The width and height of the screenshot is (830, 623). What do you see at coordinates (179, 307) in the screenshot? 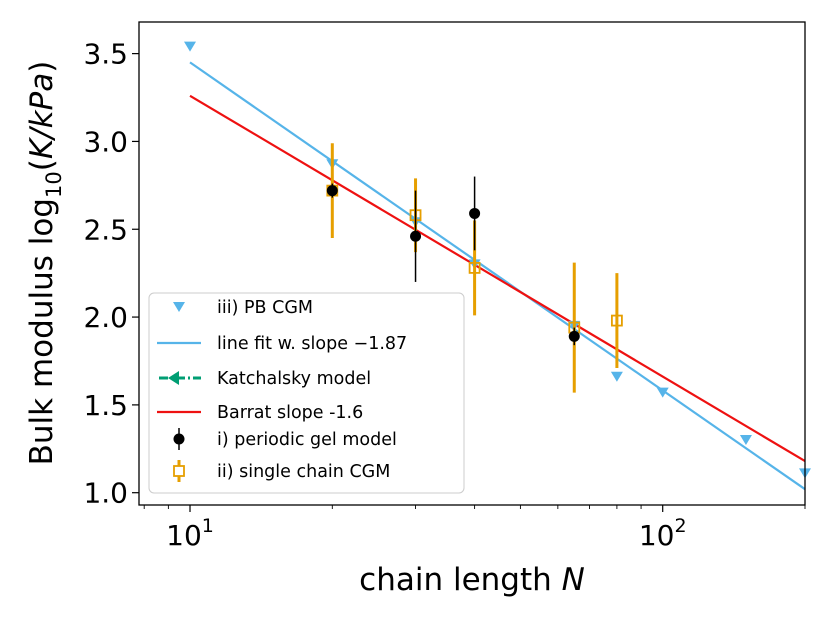
I see `legend-triangle-icon` at bounding box center [179, 307].